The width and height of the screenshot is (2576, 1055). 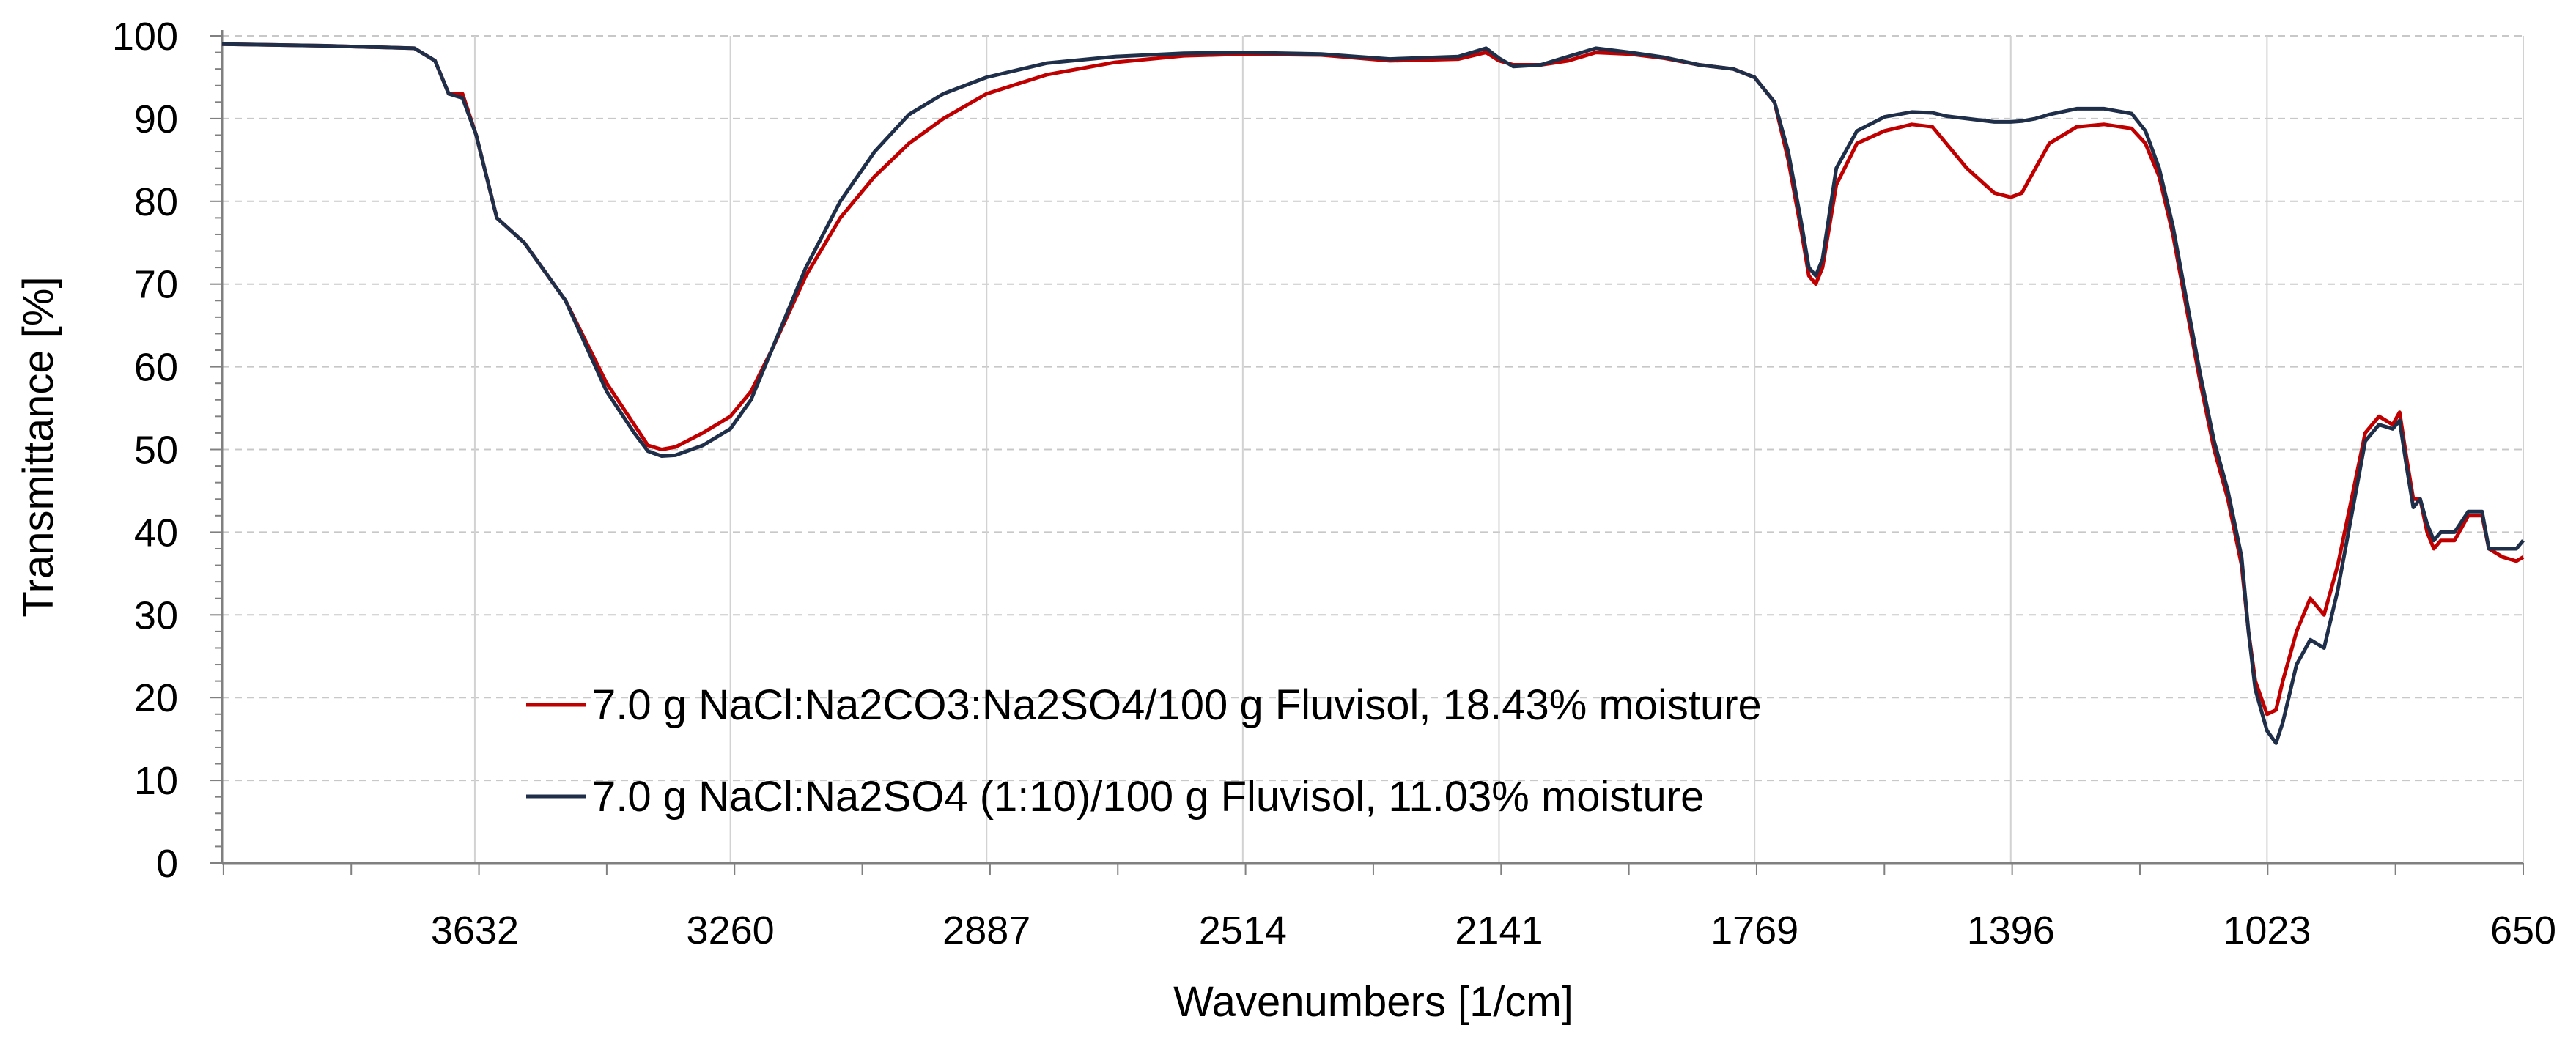 What do you see at coordinates (1373, 1002) in the screenshot?
I see `x-axis-title: Wavenumbers [1/cm]` at bounding box center [1373, 1002].